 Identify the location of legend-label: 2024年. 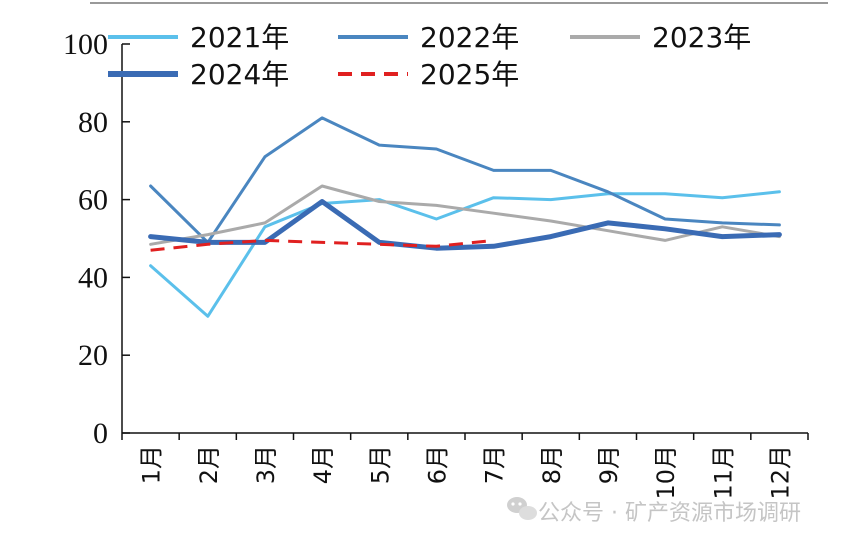
(239, 74).